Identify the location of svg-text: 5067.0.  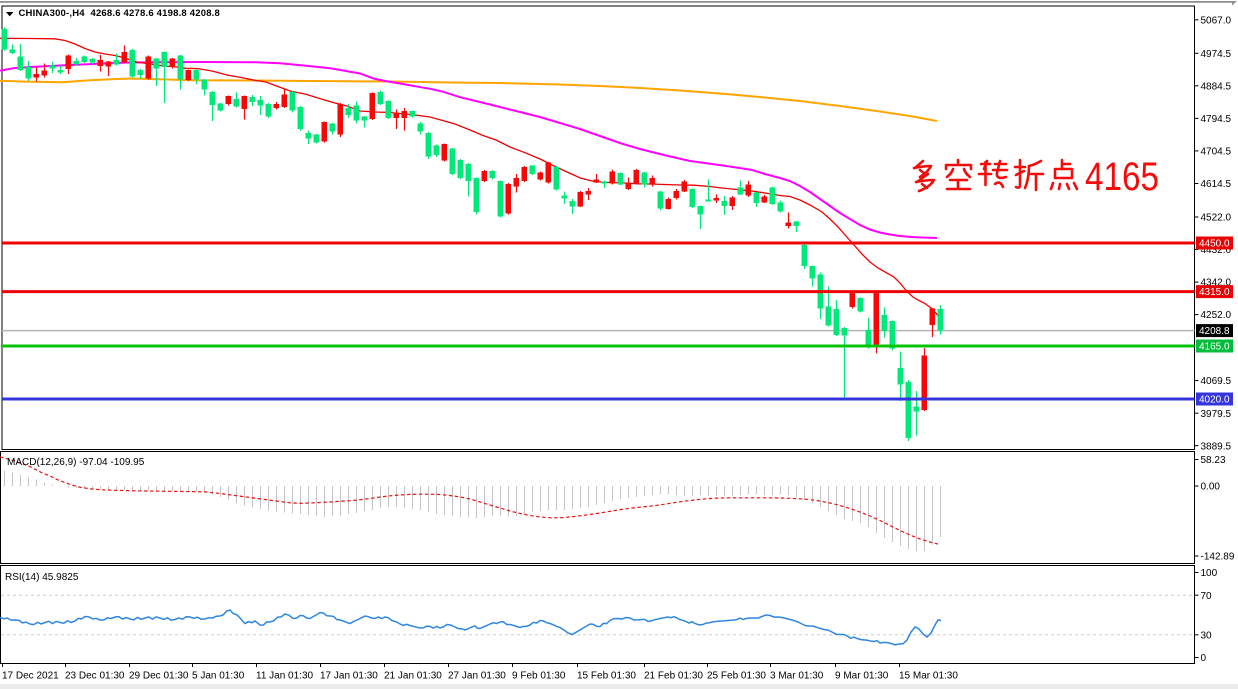
(1216, 20).